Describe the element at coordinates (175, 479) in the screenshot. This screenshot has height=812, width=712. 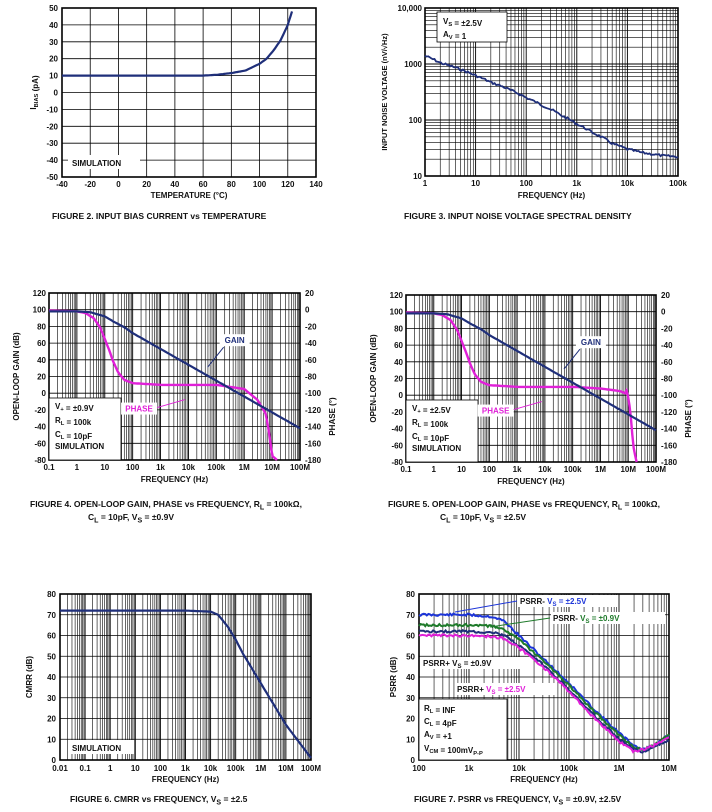
I see `x-axis-label: FREQUENCY (Hz)` at that location.